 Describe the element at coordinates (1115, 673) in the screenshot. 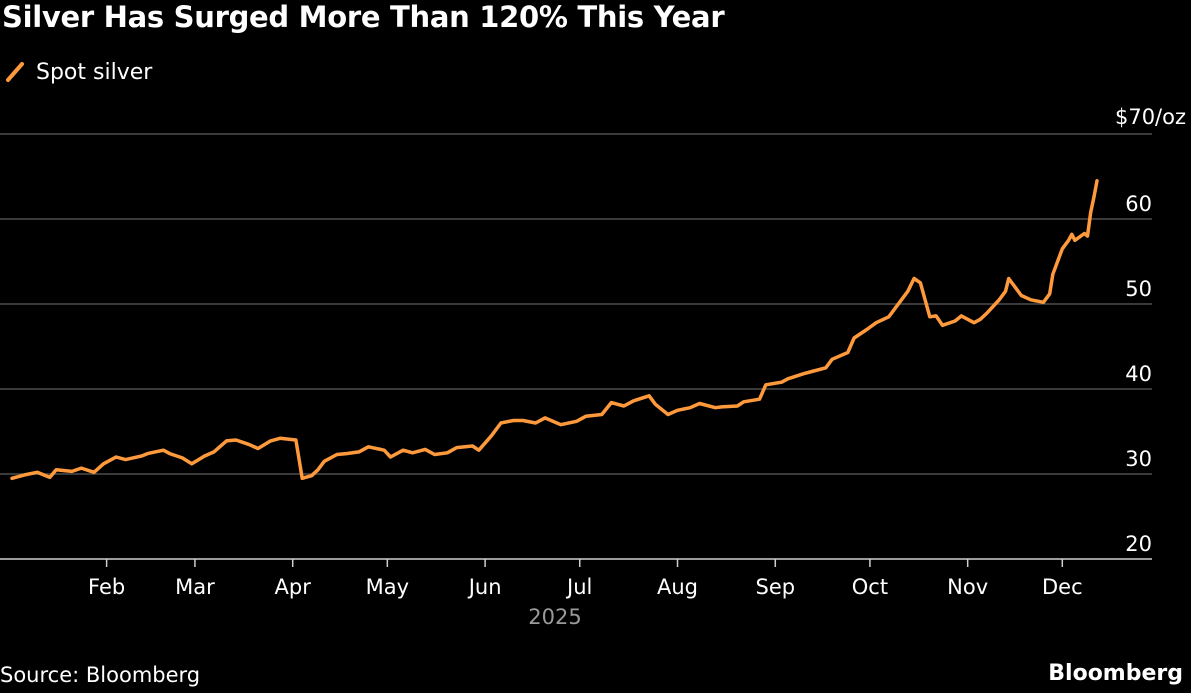

I see `bloomberg-logo: Bloomberg` at that location.